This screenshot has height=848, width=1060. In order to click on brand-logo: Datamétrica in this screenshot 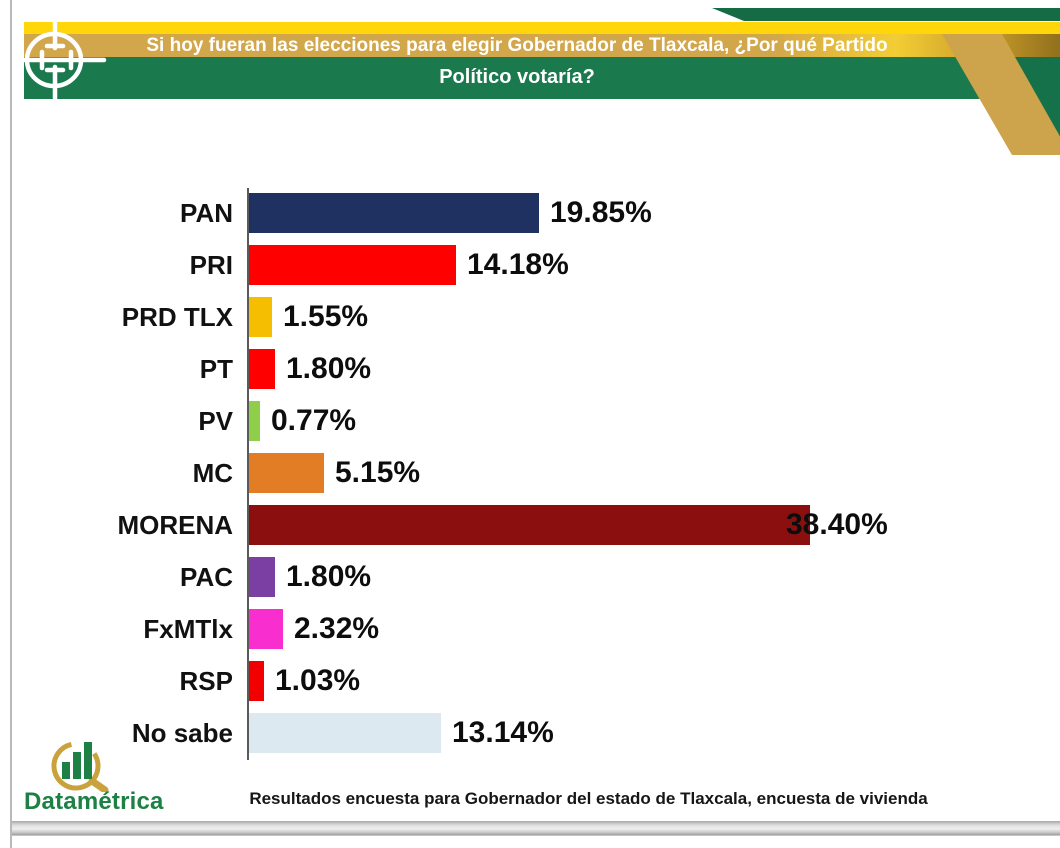, I will do `click(100, 778)`.